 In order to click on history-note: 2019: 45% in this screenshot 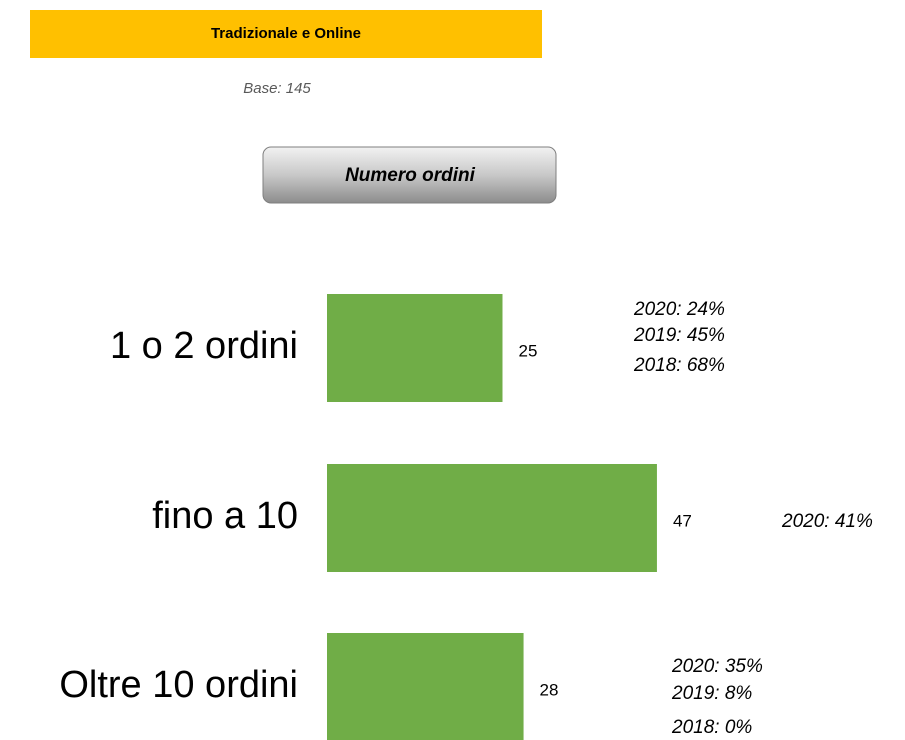, I will do `click(679, 335)`.